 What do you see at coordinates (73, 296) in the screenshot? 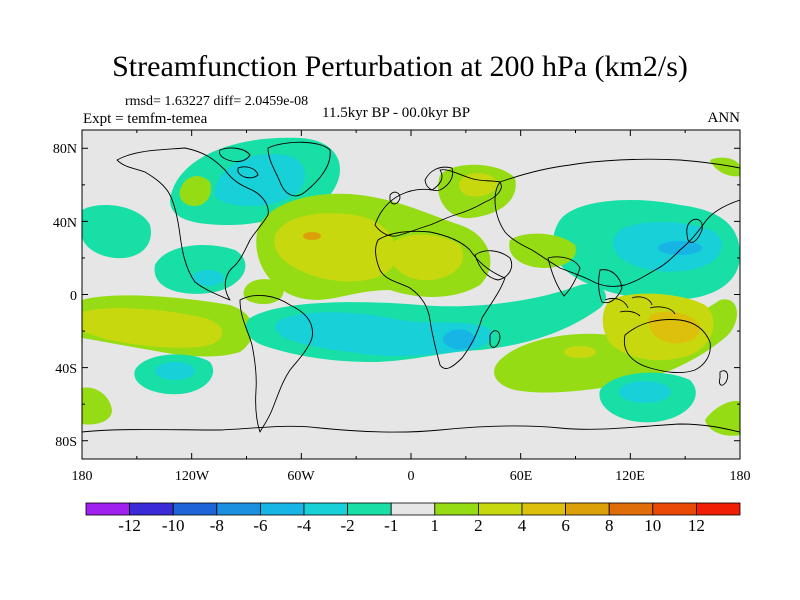
I see `lat-label: 0` at bounding box center [73, 296].